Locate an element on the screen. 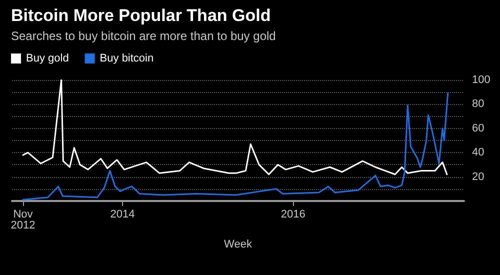 The height and width of the screenshot is (275, 500). y-tick-label: 40 is located at coordinates (478, 152).